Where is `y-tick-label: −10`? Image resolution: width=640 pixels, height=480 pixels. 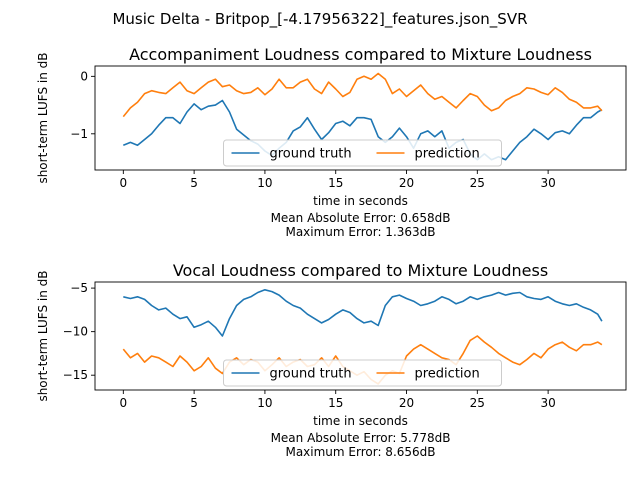
y-tick-label: −10 is located at coordinates (75, 332).